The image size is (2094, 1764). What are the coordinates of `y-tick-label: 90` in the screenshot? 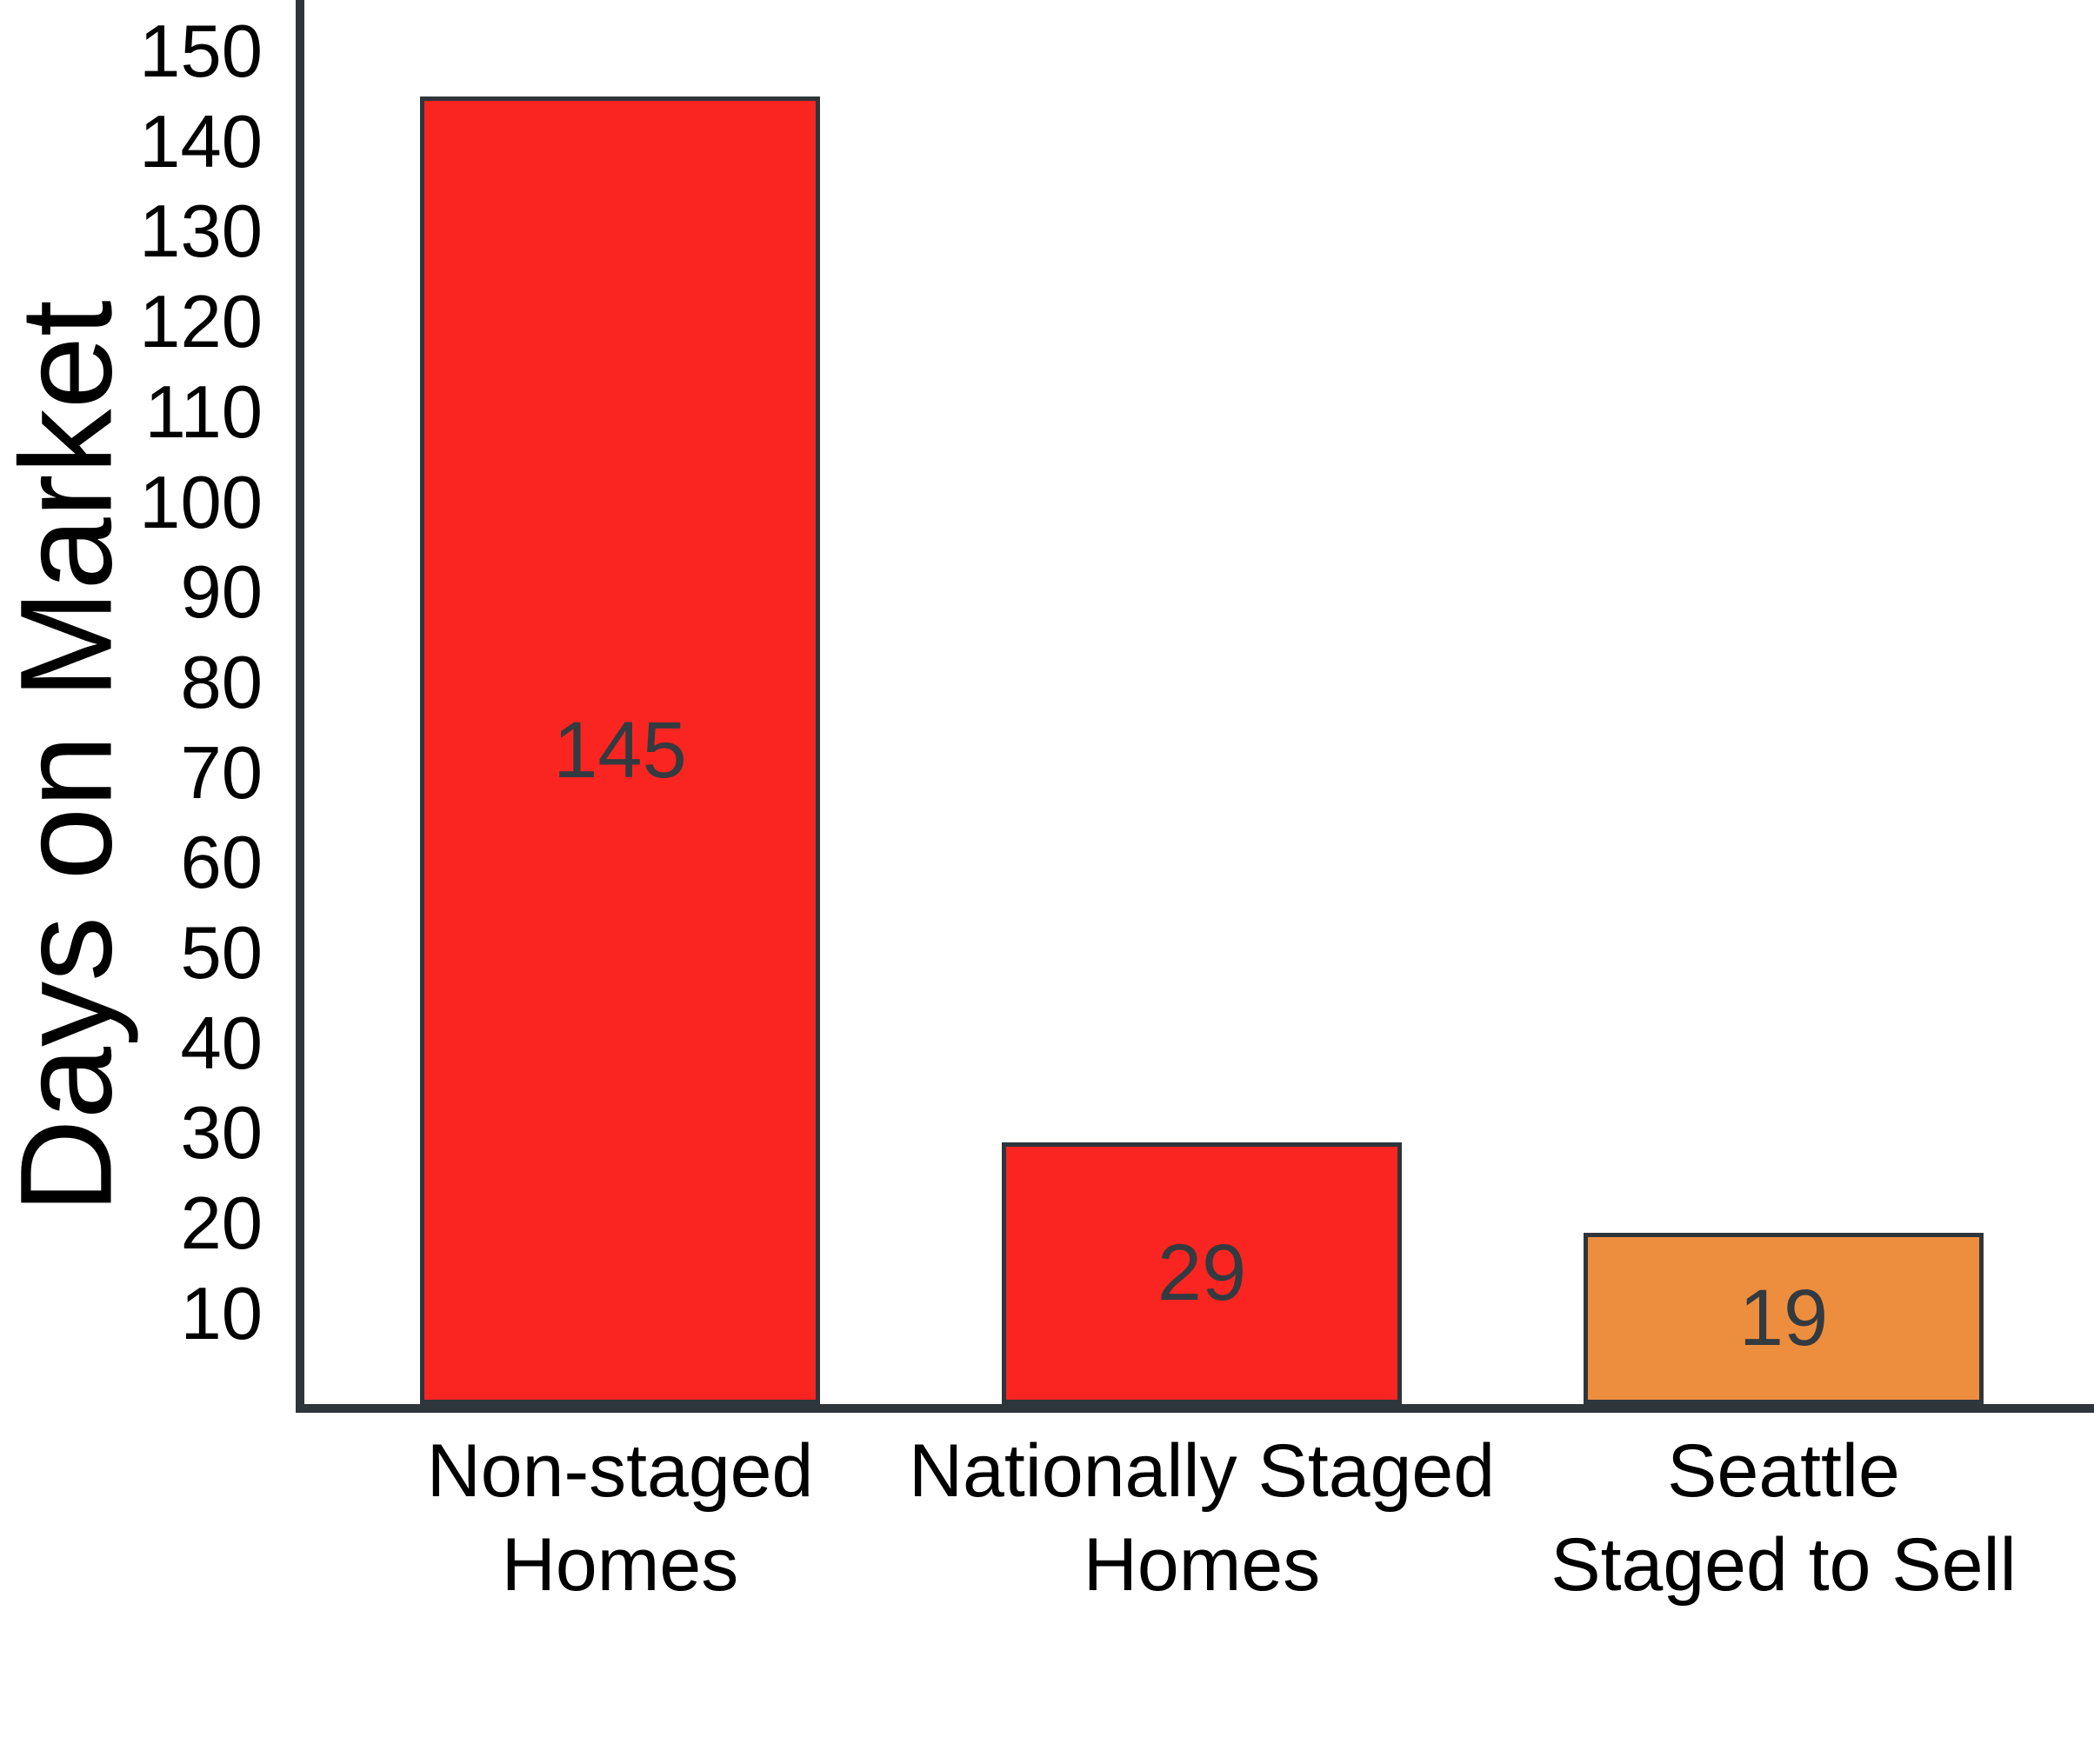 It's located at (221, 593).